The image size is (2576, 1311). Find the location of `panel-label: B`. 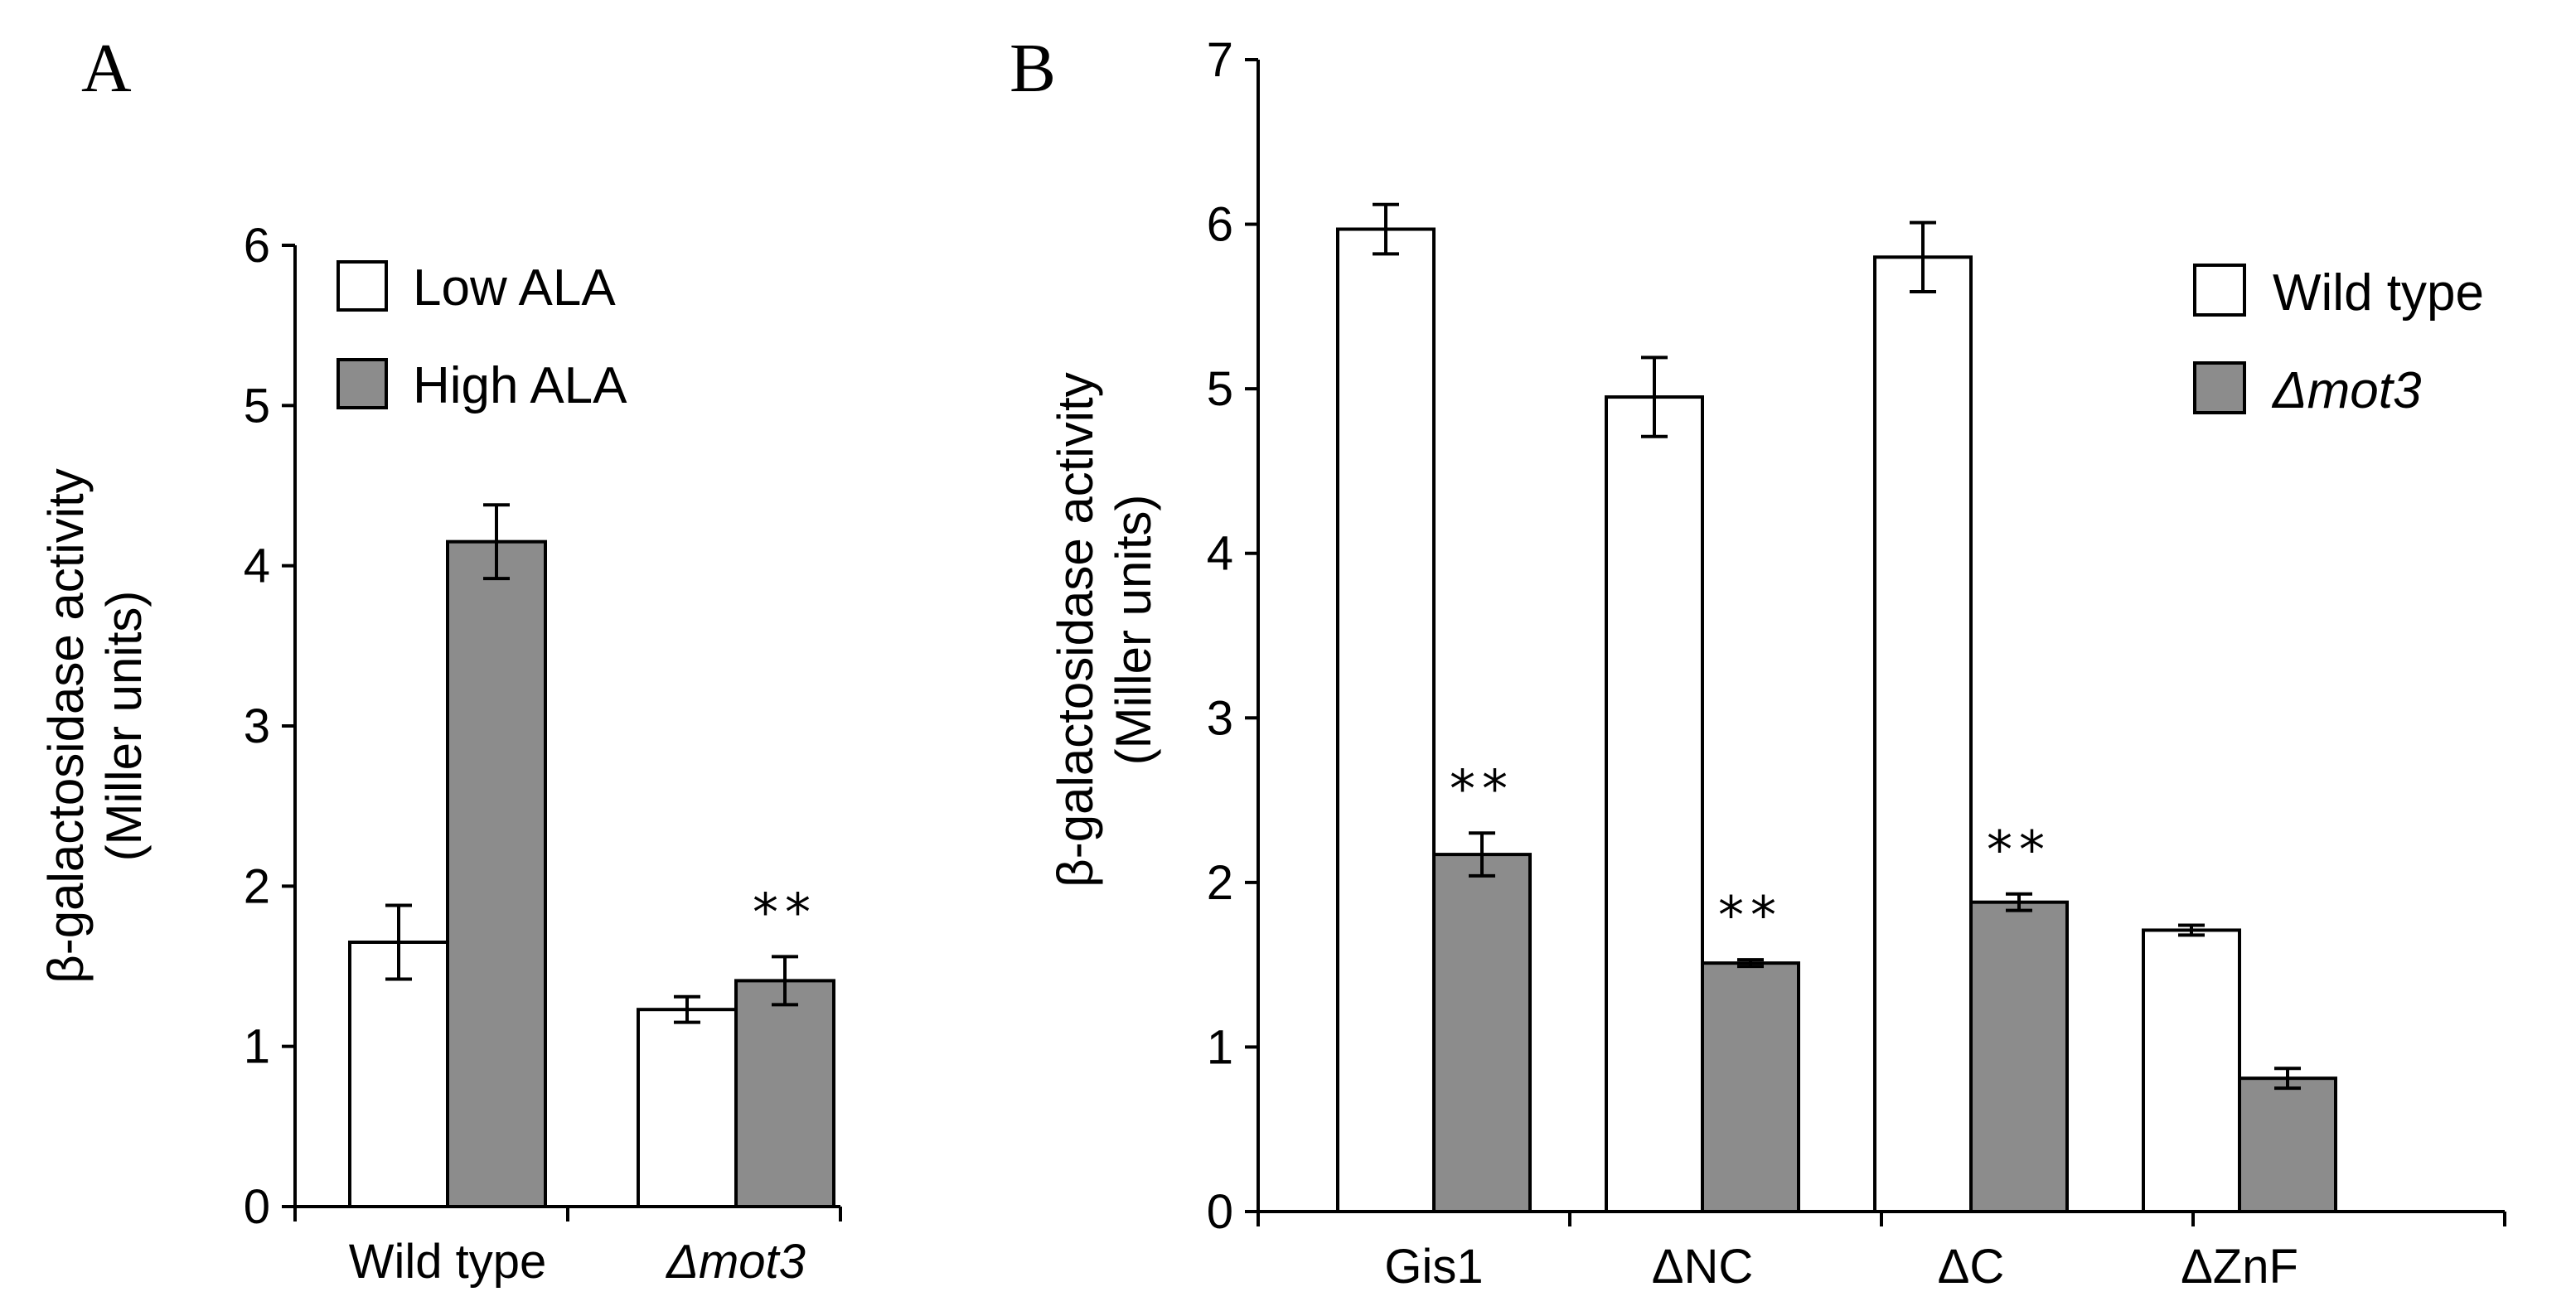

panel-label: B is located at coordinates (1033, 68).